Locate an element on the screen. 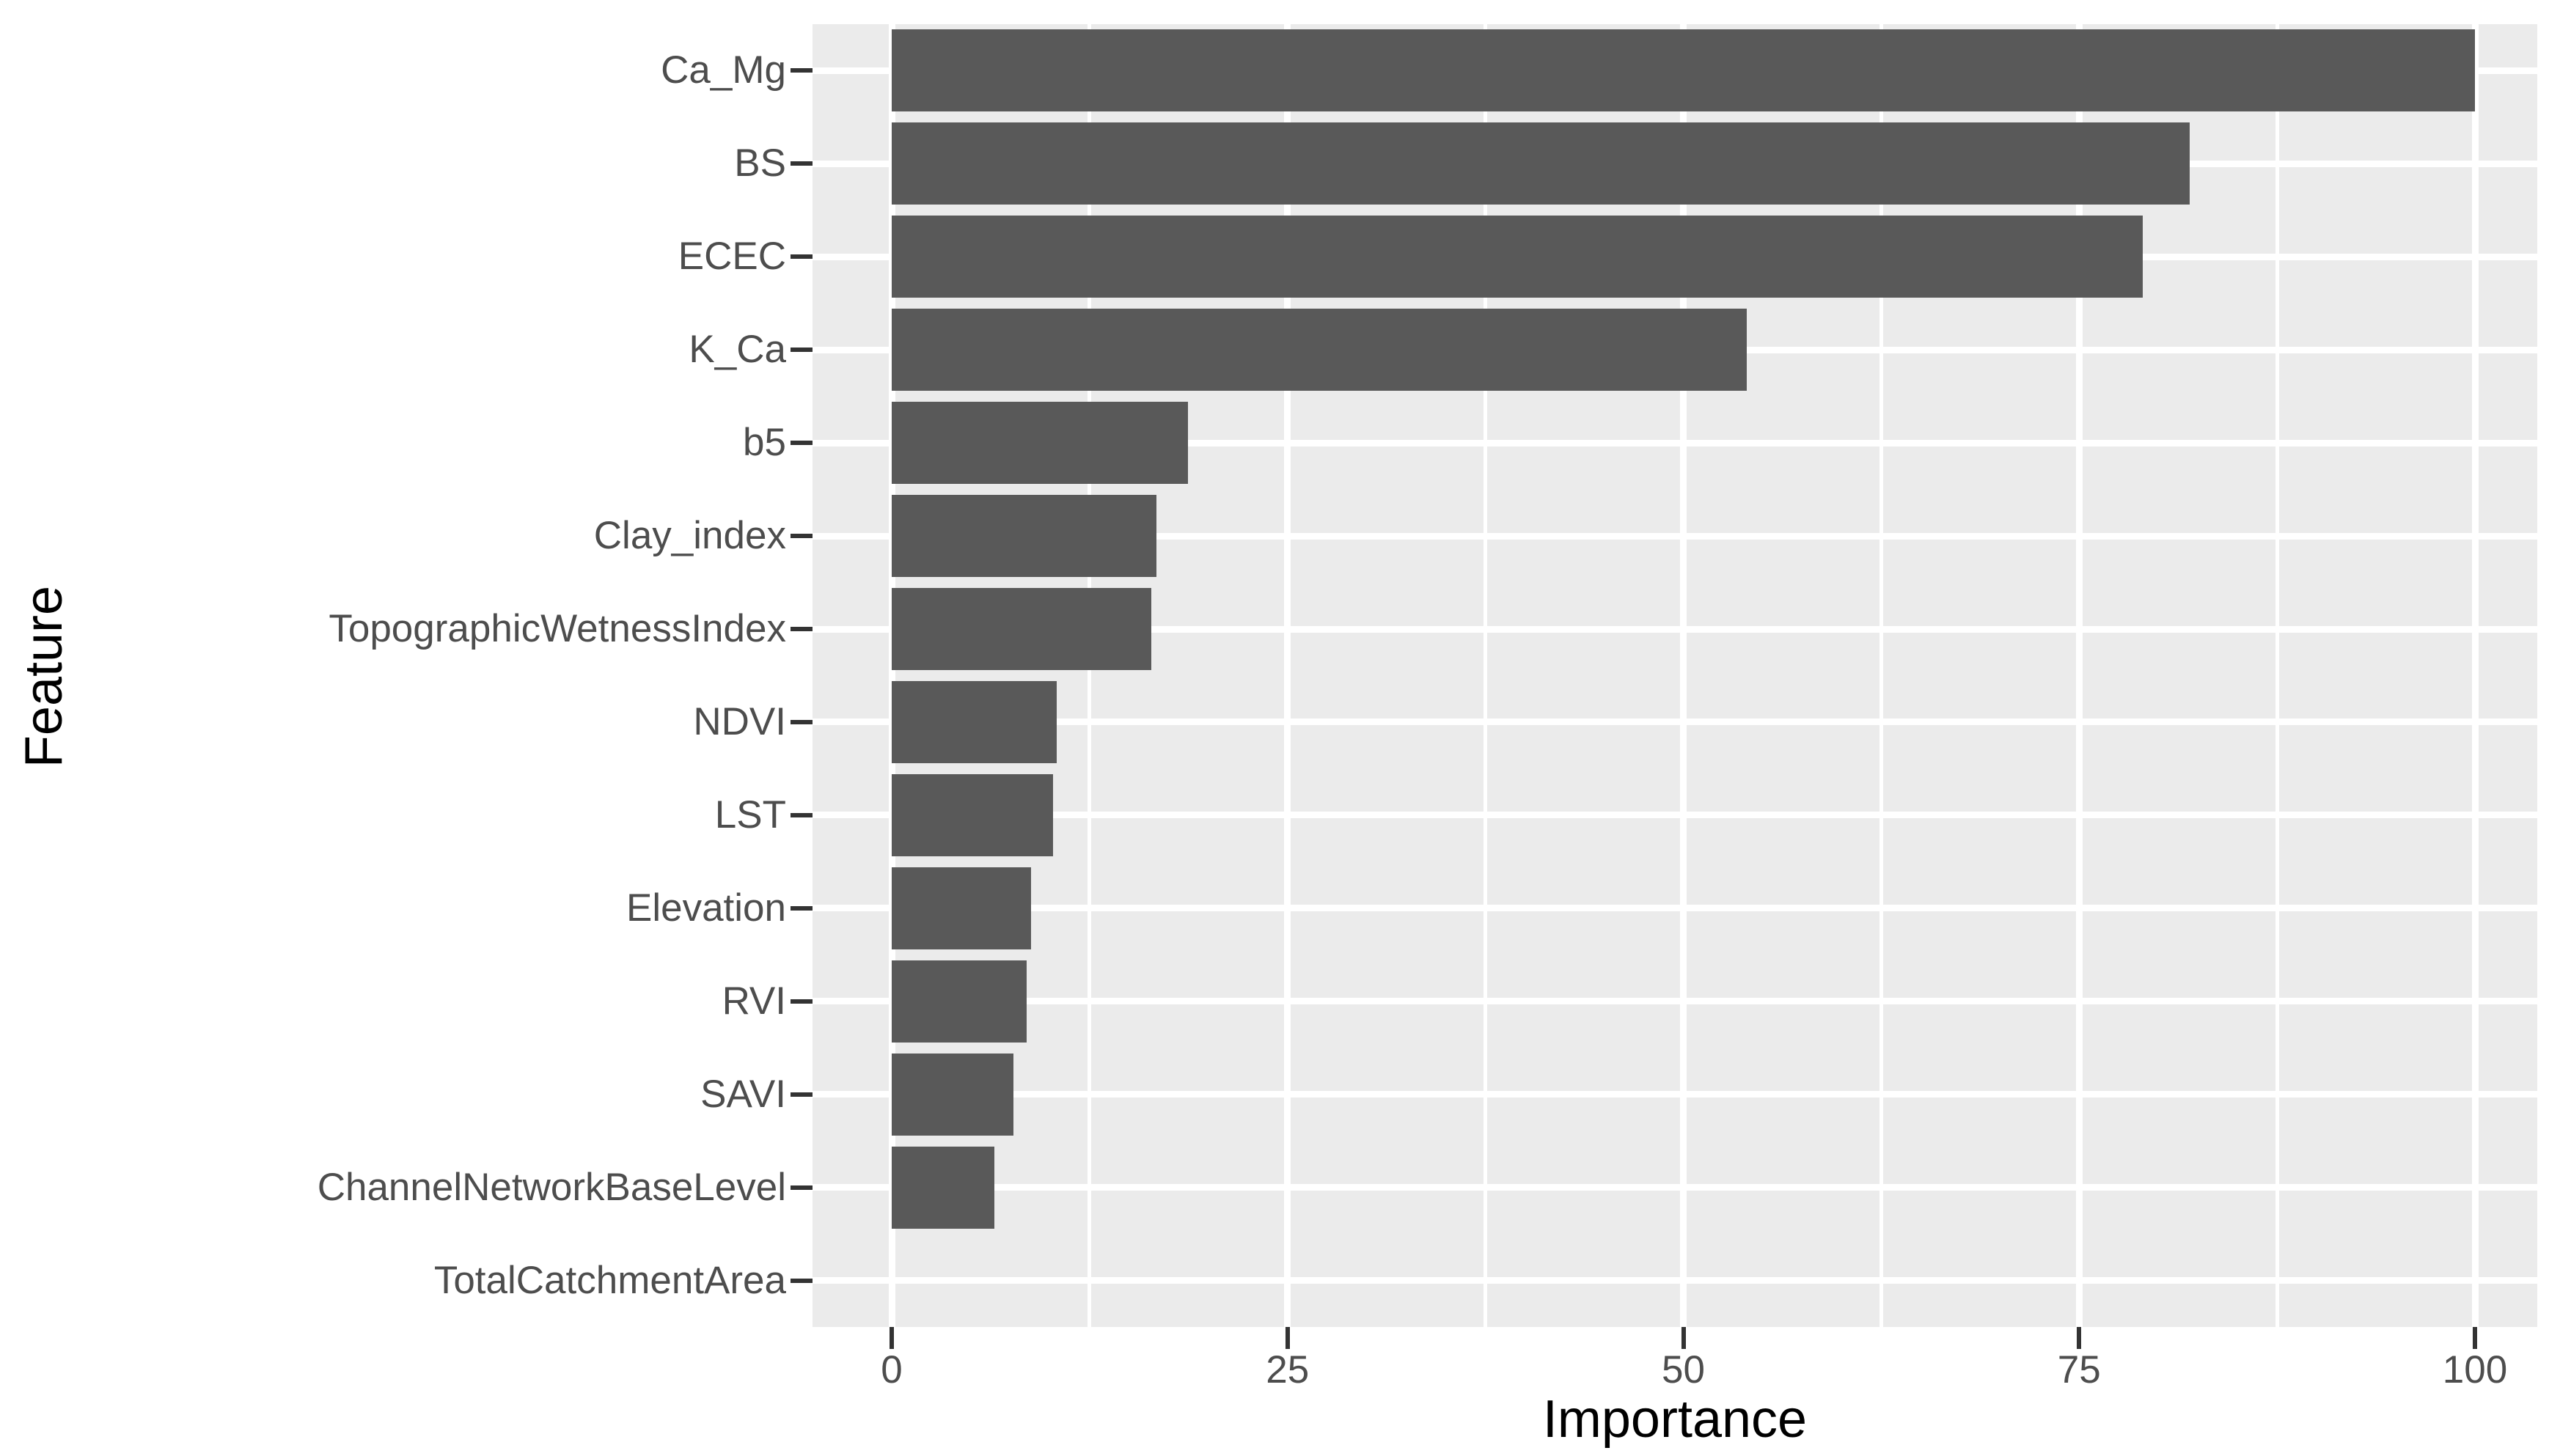 The height and width of the screenshot is (1456, 2560). x-tick-label: 50 is located at coordinates (1684, 1369).